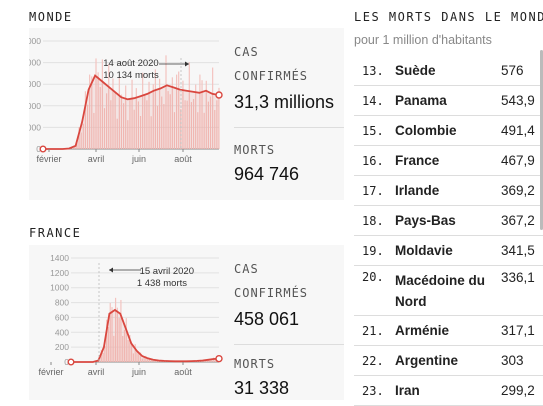 Image resolution: width=543 pixels, height=406 pixels. What do you see at coordinates (373, 160) in the screenshot?
I see `rank-number: 16.` at bounding box center [373, 160].